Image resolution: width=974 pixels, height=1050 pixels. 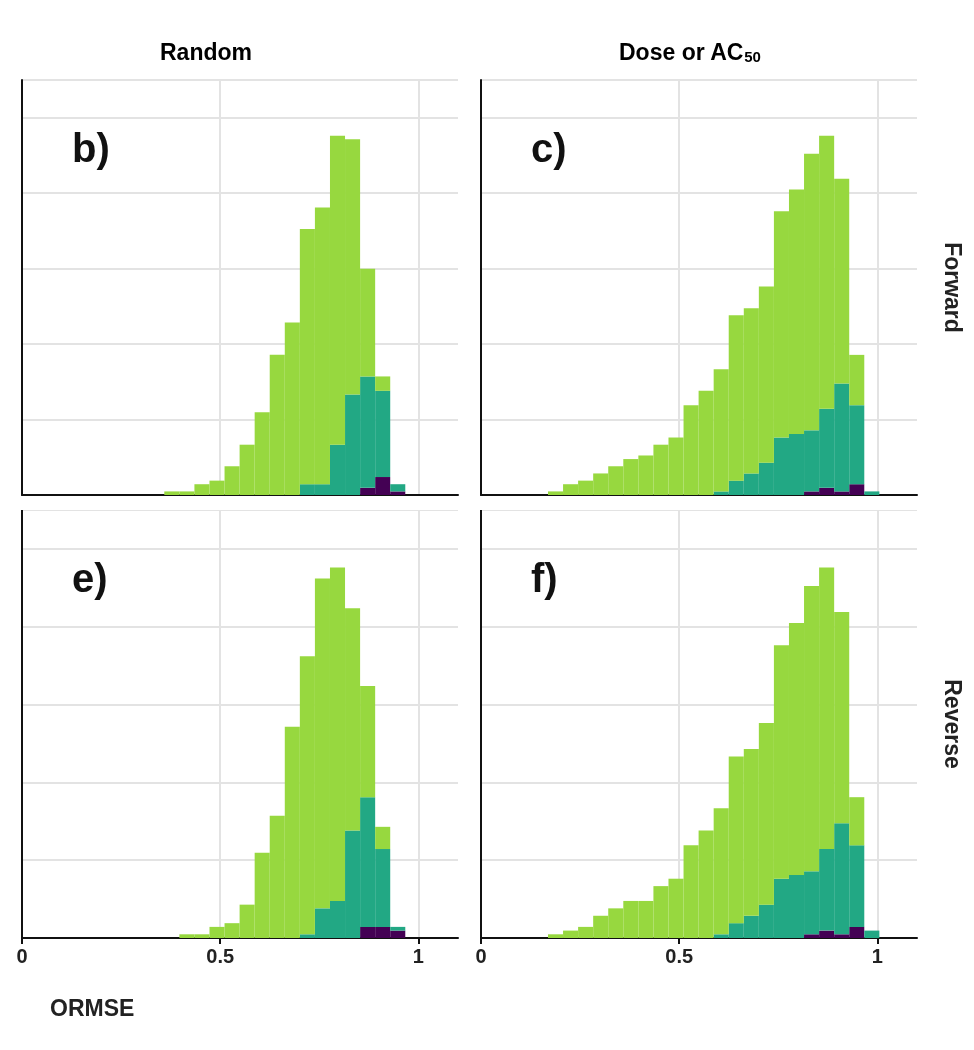 What do you see at coordinates (549, 148) in the screenshot?
I see `annotation: c)` at bounding box center [549, 148].